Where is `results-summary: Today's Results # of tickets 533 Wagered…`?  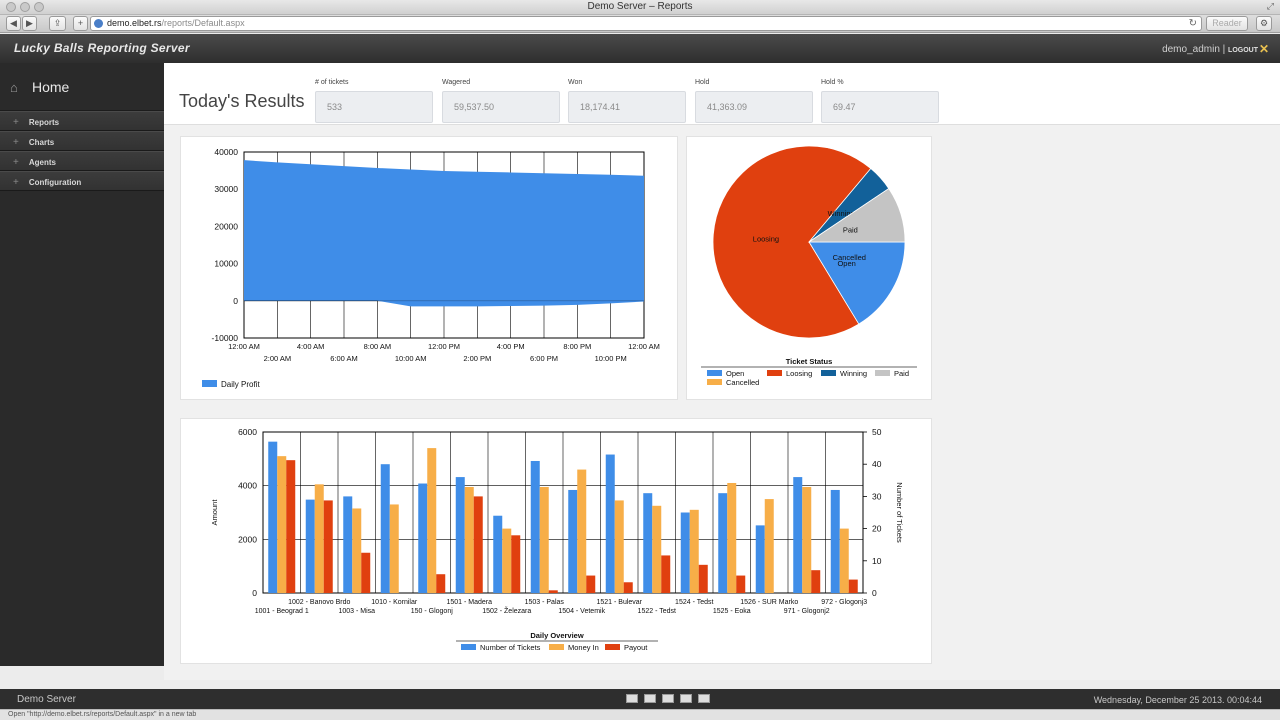 results-summary: Today's Results # of tickets 533 Wagered… is located at coordinates (722, 94).